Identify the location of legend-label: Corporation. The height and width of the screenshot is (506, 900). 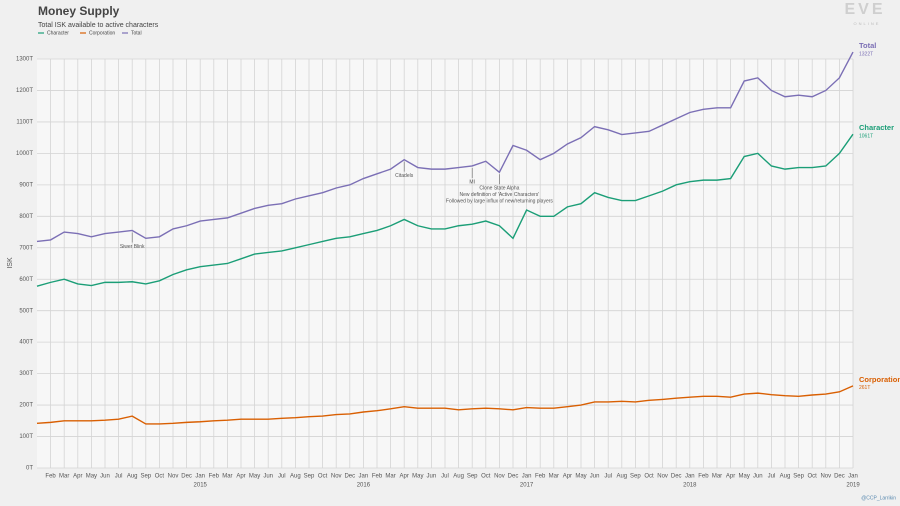
(102, 33).